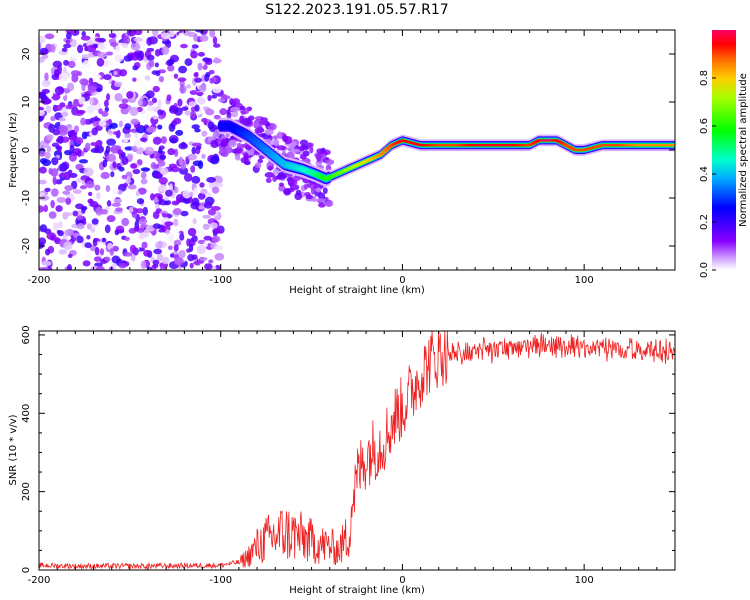 The width and height of the screenshot is (750, 600). Describe the element at coordinates (357, 290) in the screenshot. I see `spectrogram-x-axis-label: Height of straight line (km)` at that location.